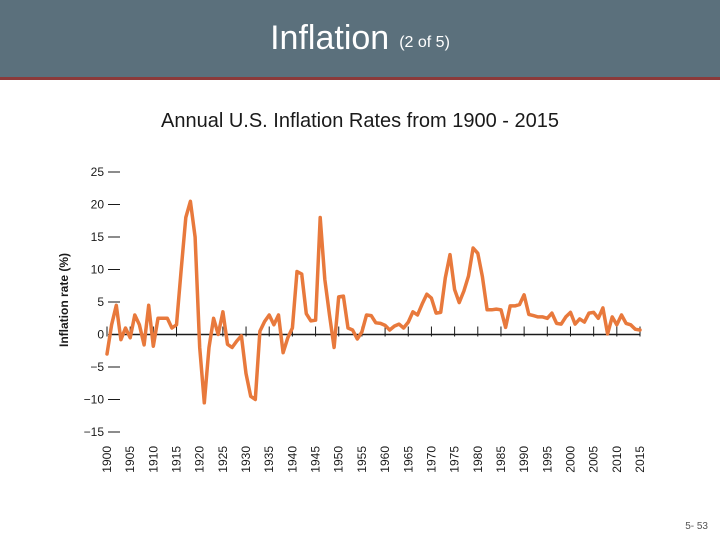  Describe the element at coordinates (330, 38) in the screenshot. I see `slide-title: Inflation` at that location.